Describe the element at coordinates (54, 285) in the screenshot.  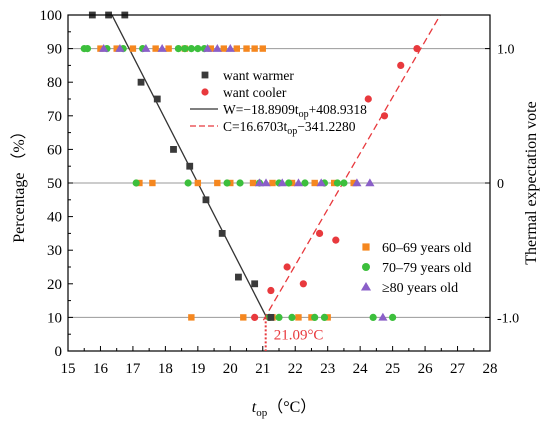
I see `y-tick-label: 20` at that location.